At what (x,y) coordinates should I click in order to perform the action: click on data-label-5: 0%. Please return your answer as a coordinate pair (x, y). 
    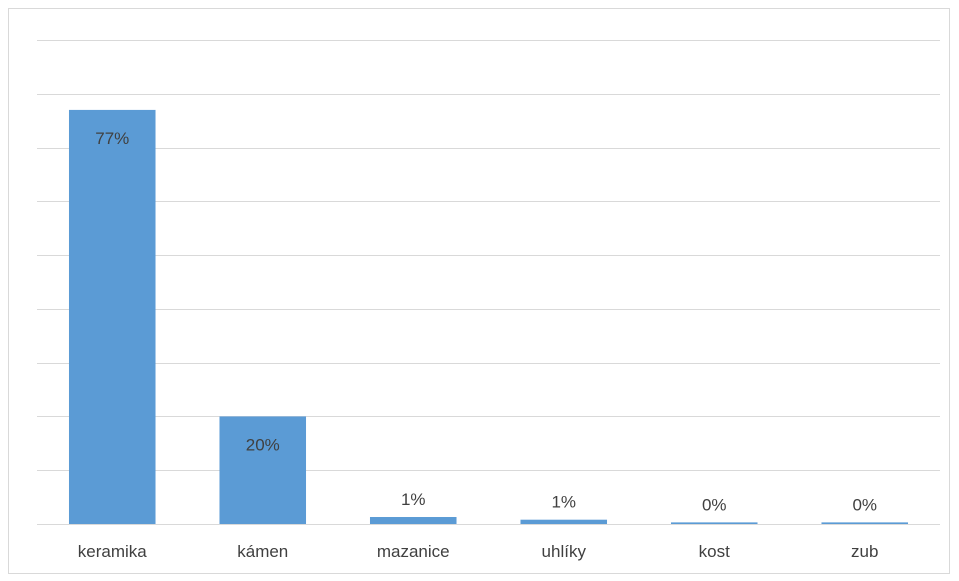
    Looking at the image, I should click on (864, 504).